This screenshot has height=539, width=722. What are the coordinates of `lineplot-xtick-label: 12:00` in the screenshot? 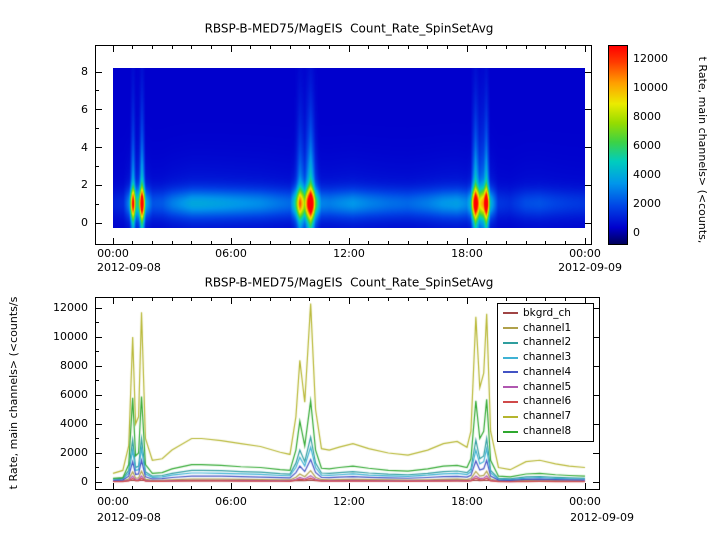 It's located at (349, 501).